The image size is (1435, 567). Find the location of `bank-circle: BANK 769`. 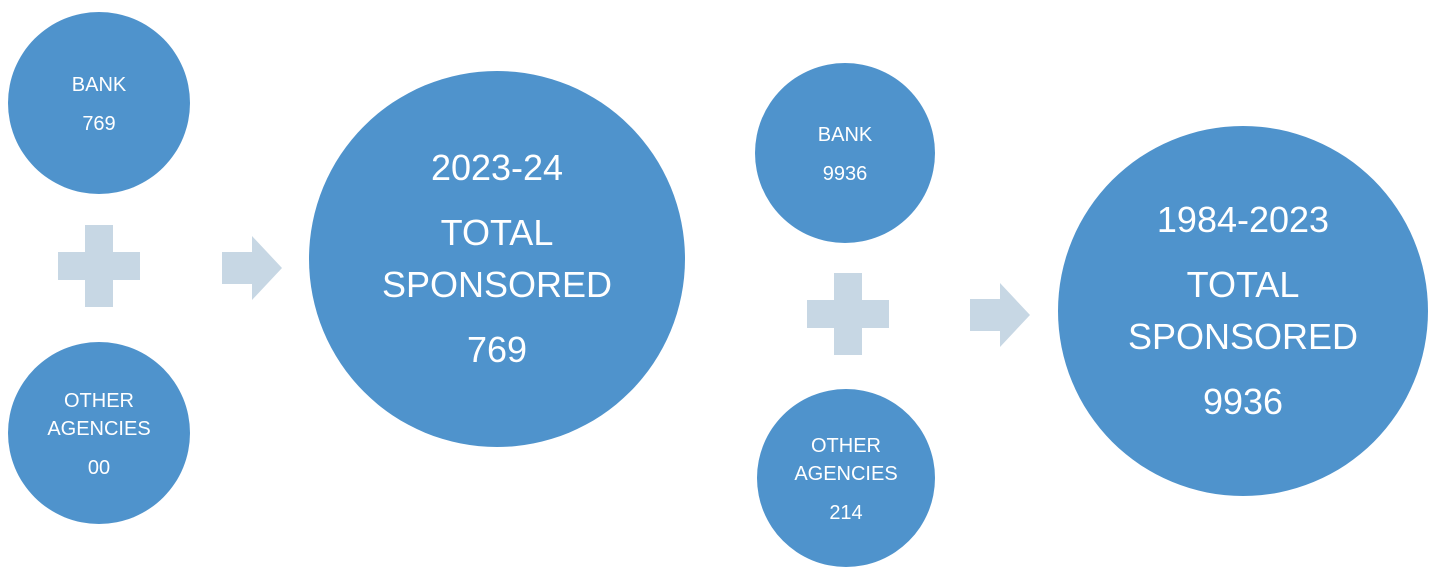

bank-circle: BANK 769 is located at coordinates (99, 103).